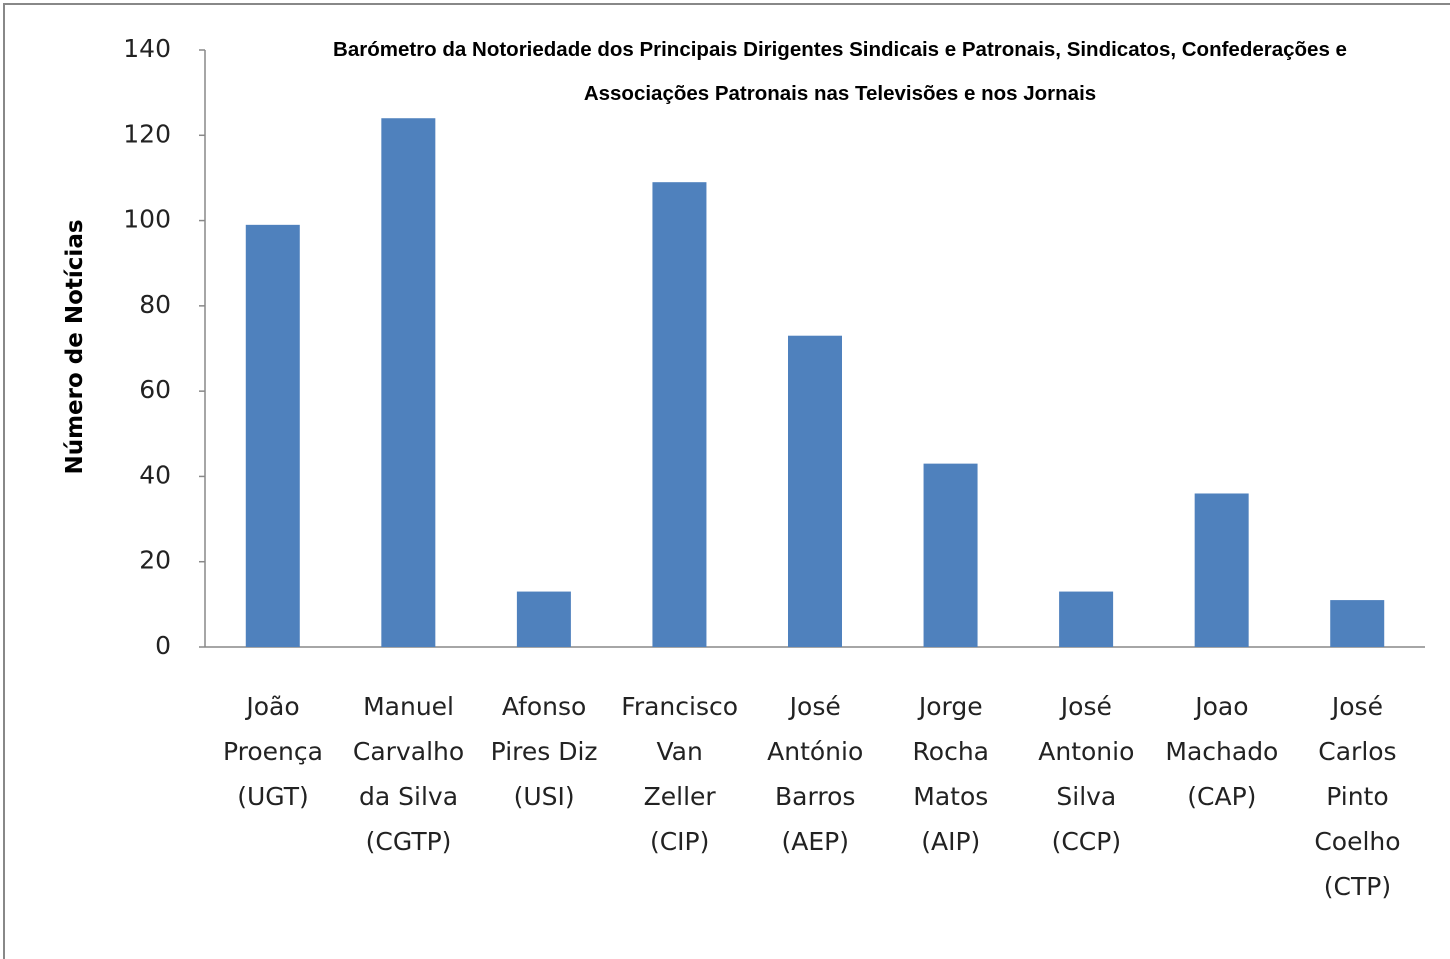  I want to click on y-tick-label: 140, so click(147, 48).